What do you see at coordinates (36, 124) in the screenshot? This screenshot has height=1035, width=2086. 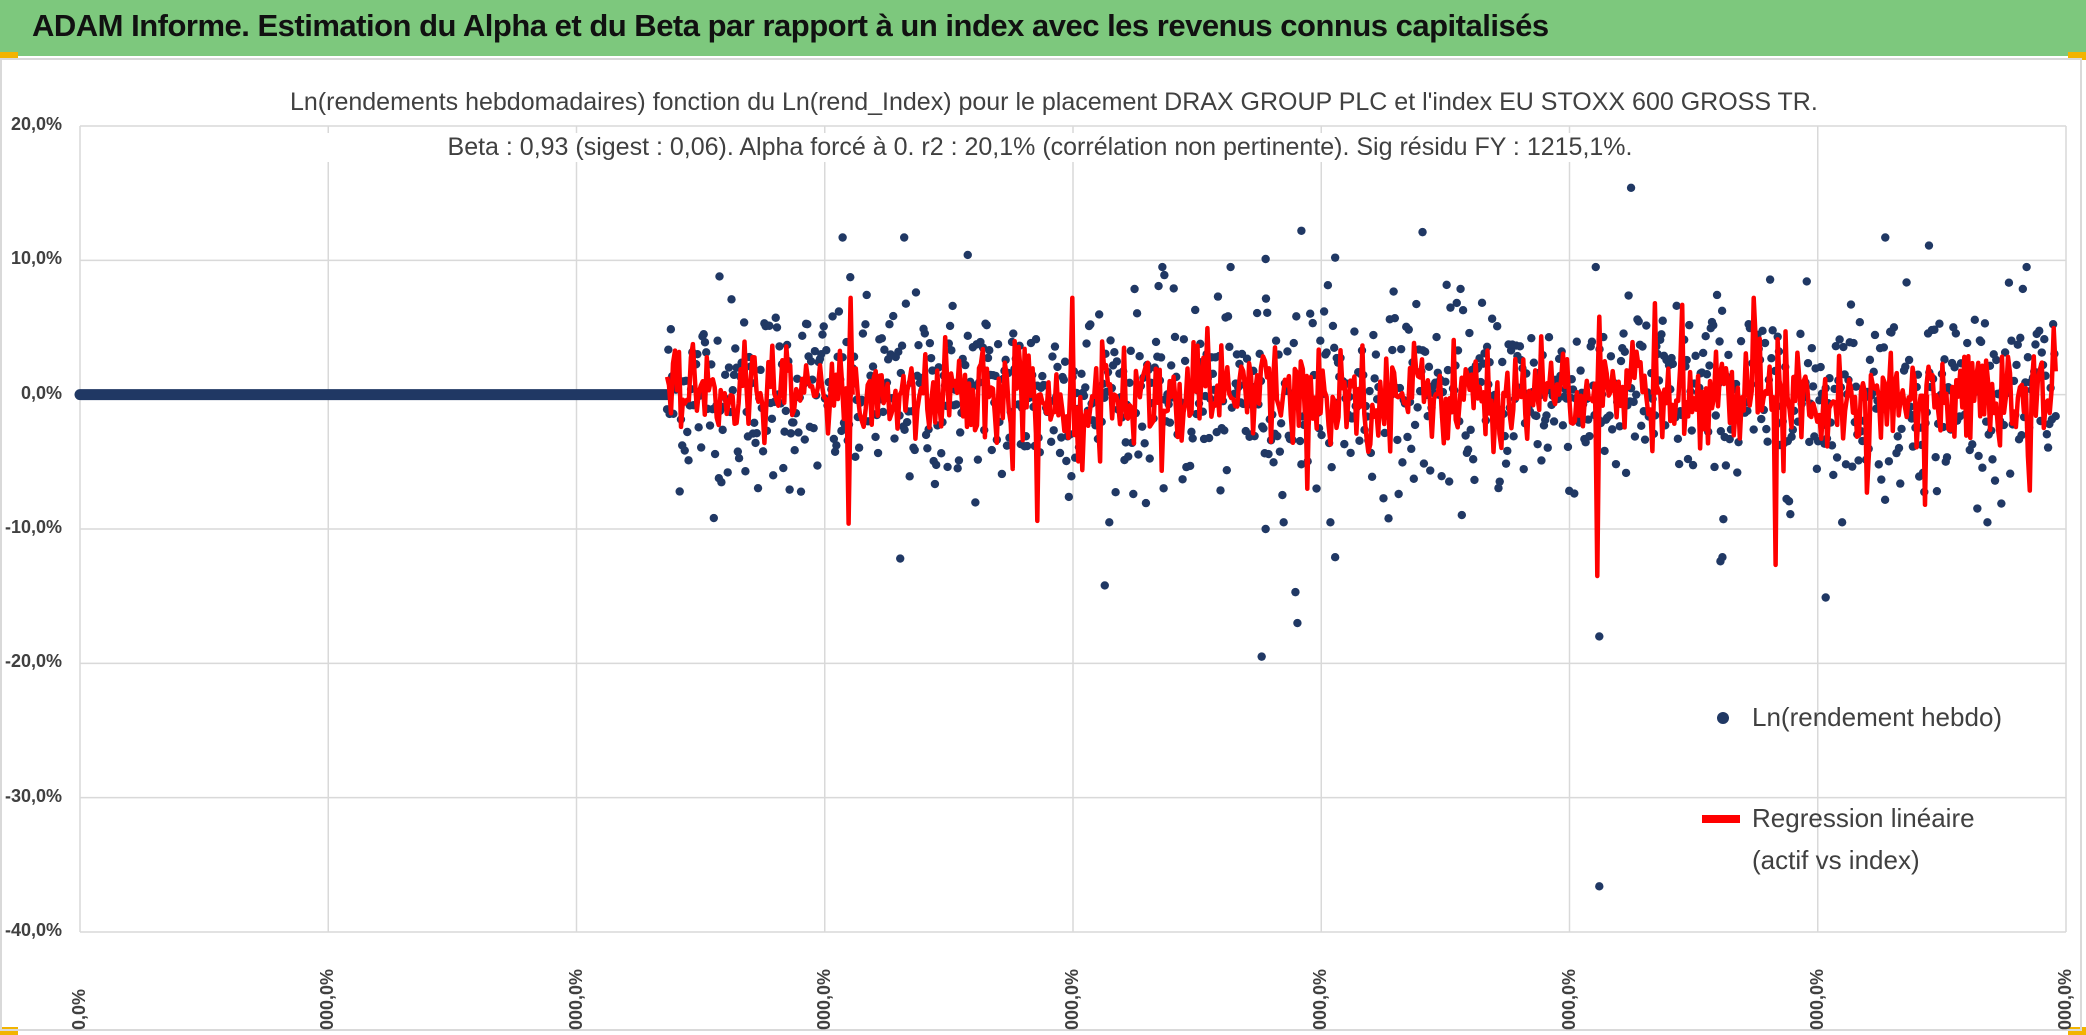 I see `y-tick-label: 20,0%` at bounding box center [36, 124].